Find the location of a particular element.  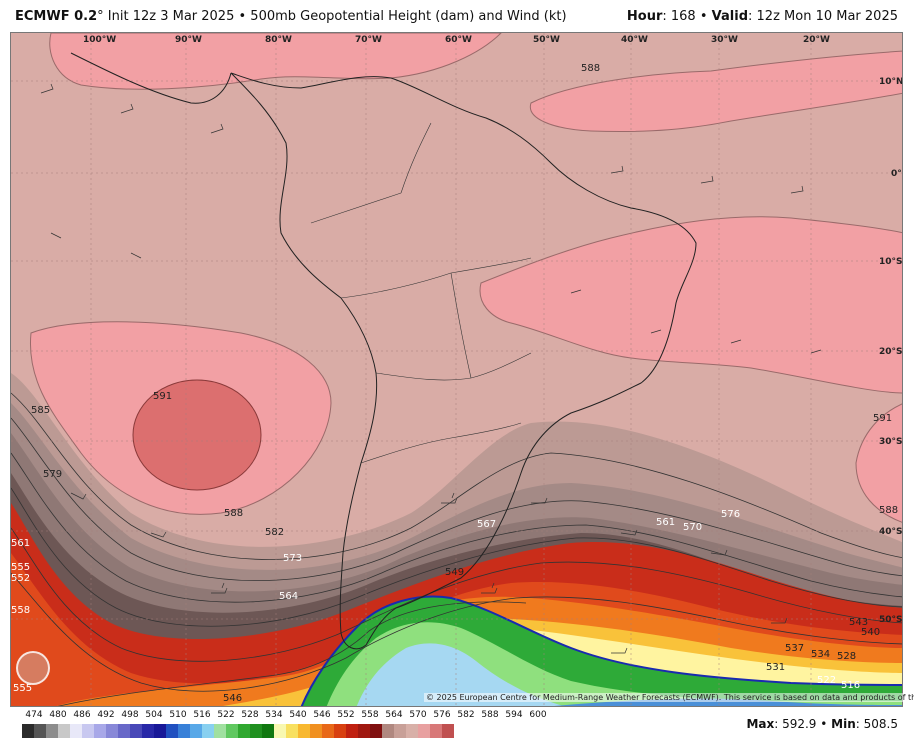

contour-label: 552 is located at coordinates (20, 578).